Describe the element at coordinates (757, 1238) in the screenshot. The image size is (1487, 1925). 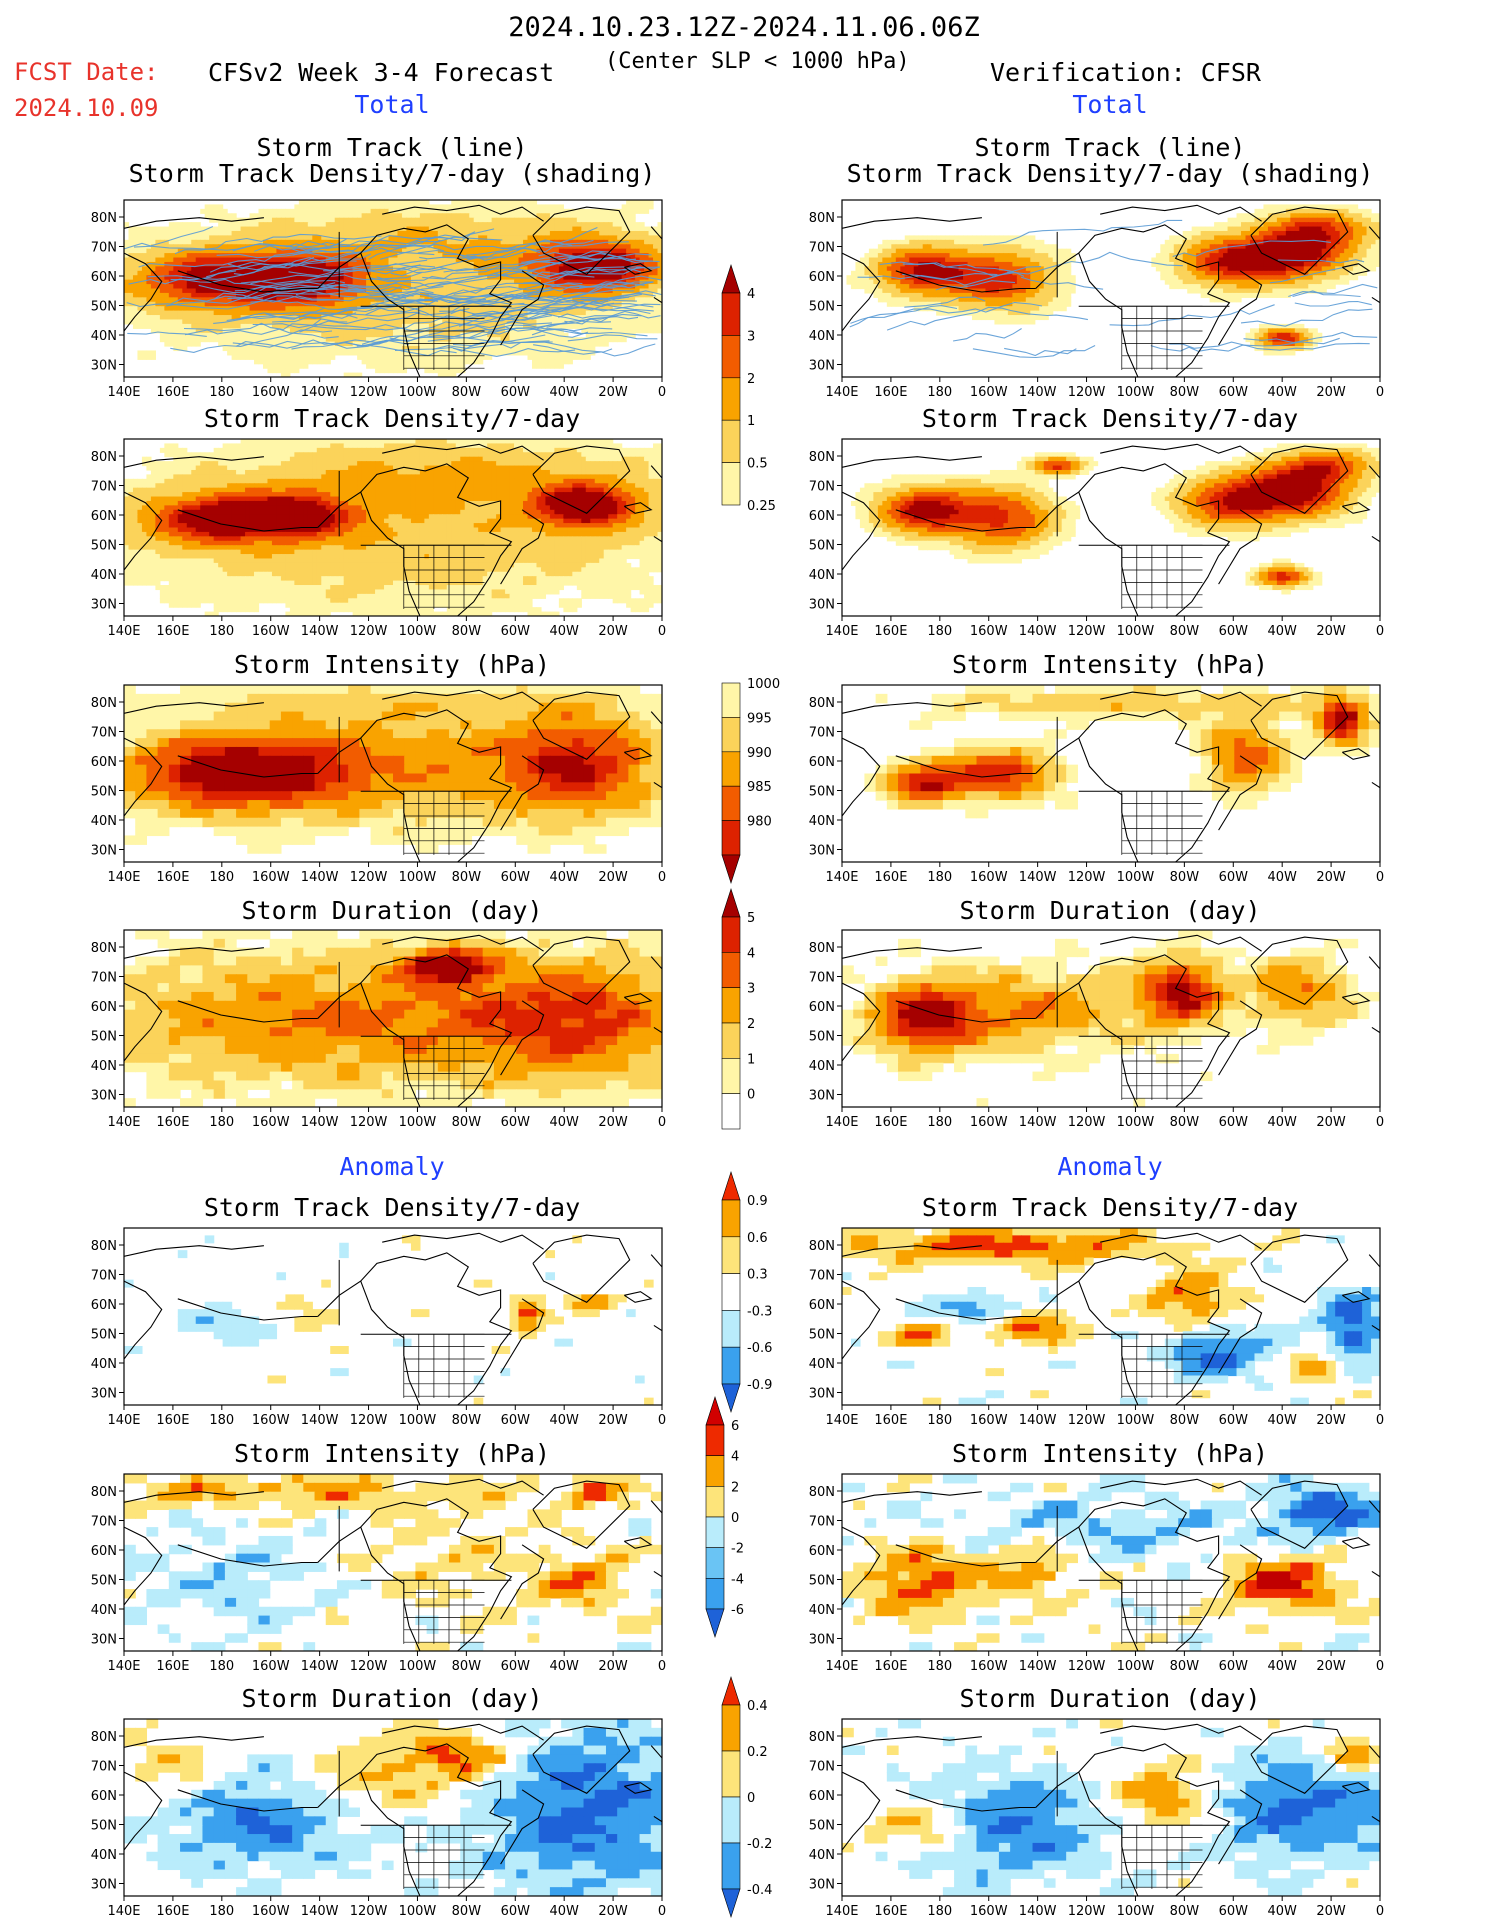
I see `colorbar-tick-label: 0.6` at that location.